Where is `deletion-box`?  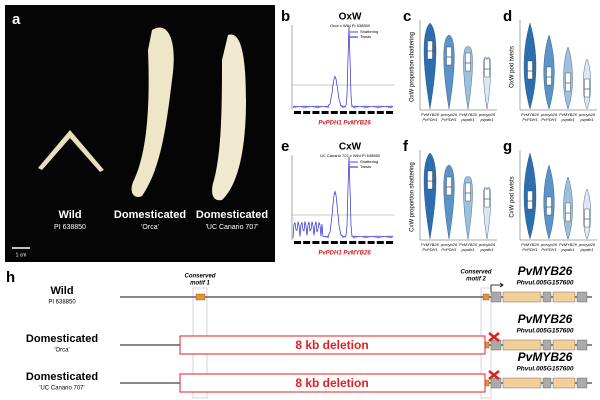 deletion-box is located at coordinates (332, 345).